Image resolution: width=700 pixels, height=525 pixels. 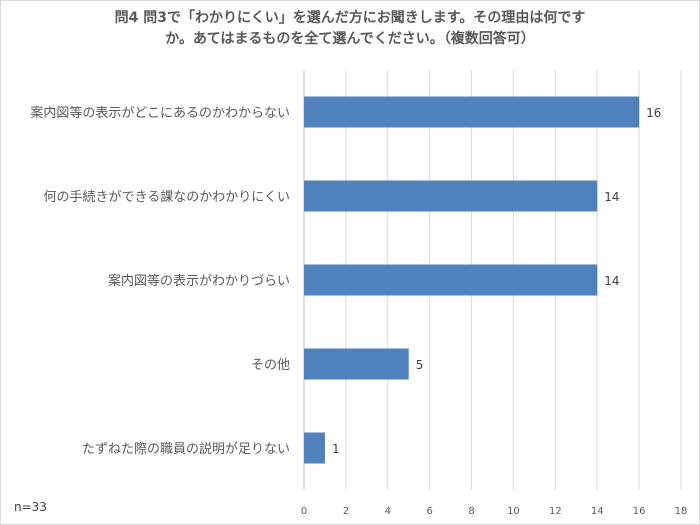 What do you see at coordinates (420, 365) in the screenshot?
I see `data-label: 5` at bounding box center [420, 365].